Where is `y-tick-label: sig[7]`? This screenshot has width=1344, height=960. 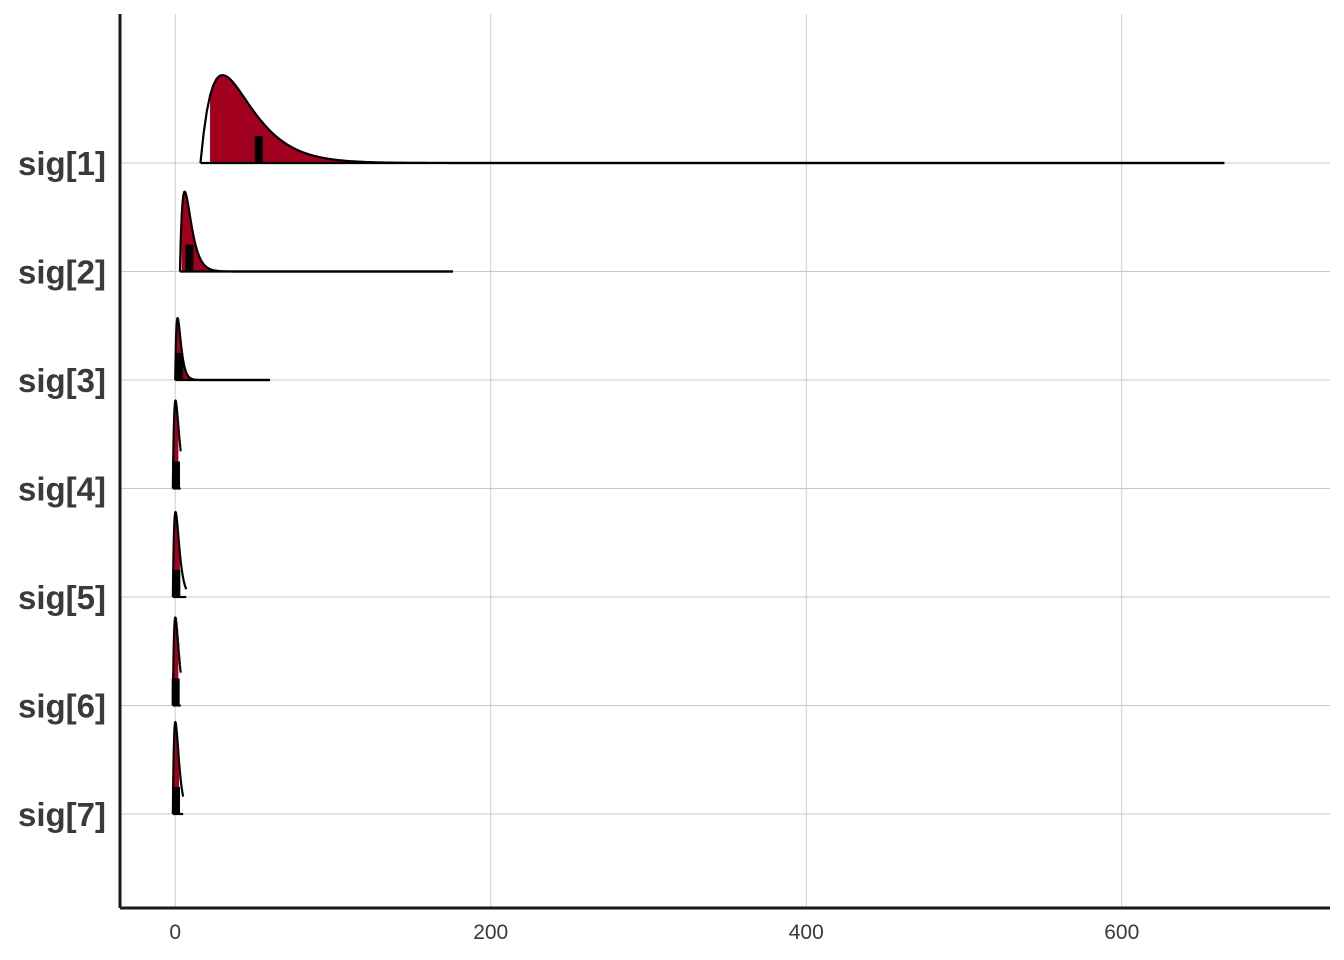
y-tick-label: sig[7] is located at coordinates (62, 814).